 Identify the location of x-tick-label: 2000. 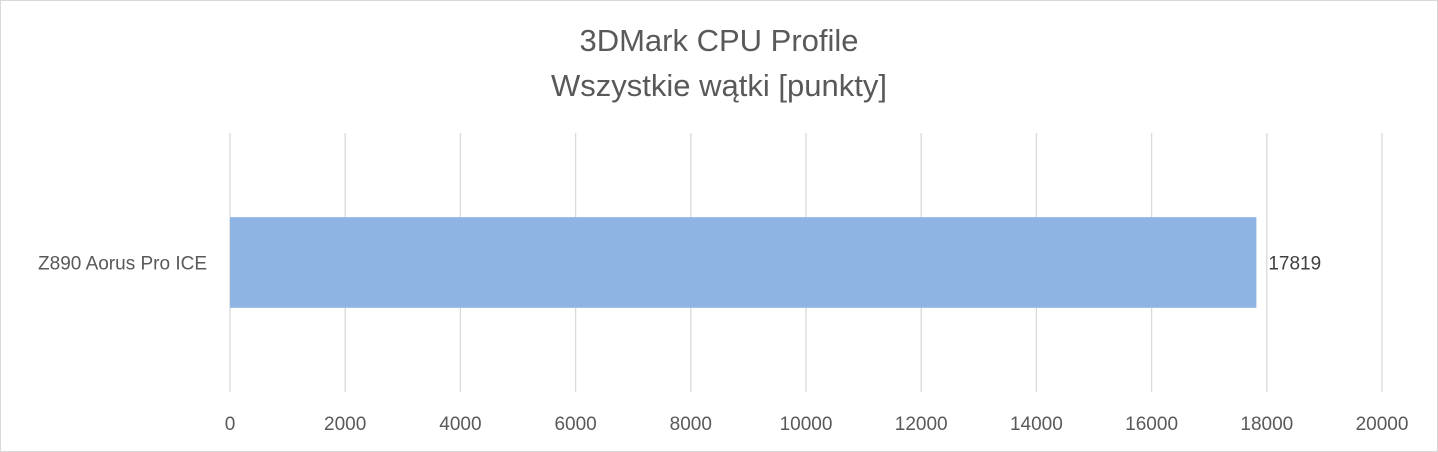
(345, 424).